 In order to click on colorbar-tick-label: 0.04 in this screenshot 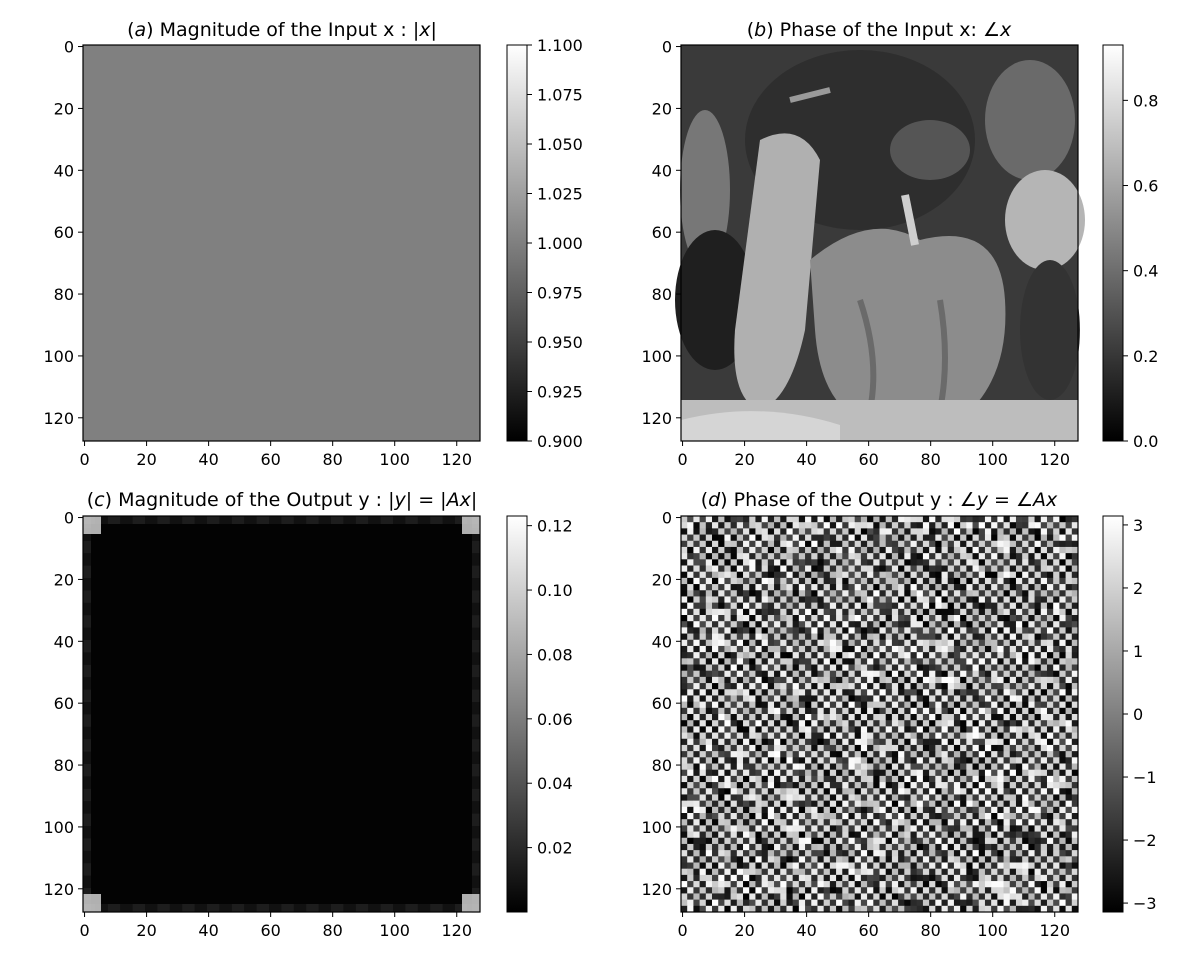, I will do `click(555, 783)`.